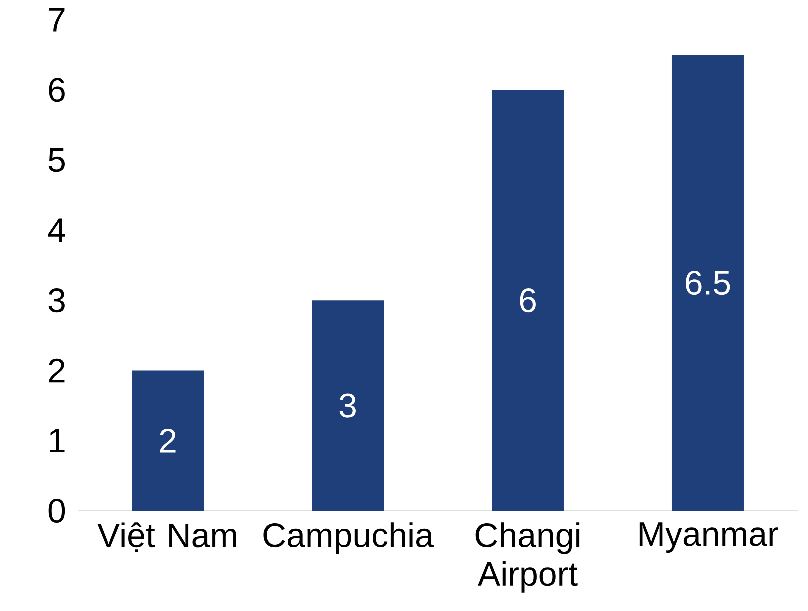  What do you see at coordinates (57, 441) in the screenshot?
I see `y-tick-label: 1` at bounding box center [57, 441].